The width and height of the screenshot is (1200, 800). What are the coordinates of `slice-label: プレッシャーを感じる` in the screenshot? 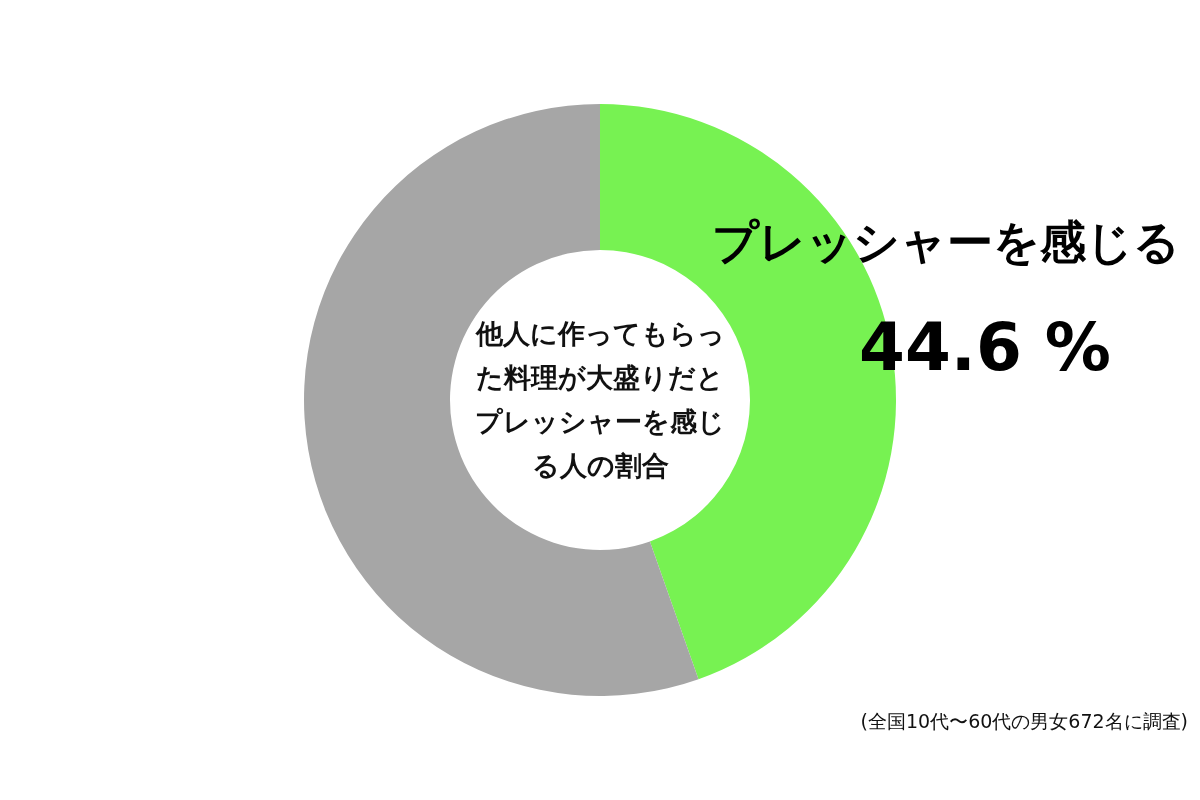 It's located at (946, 242).